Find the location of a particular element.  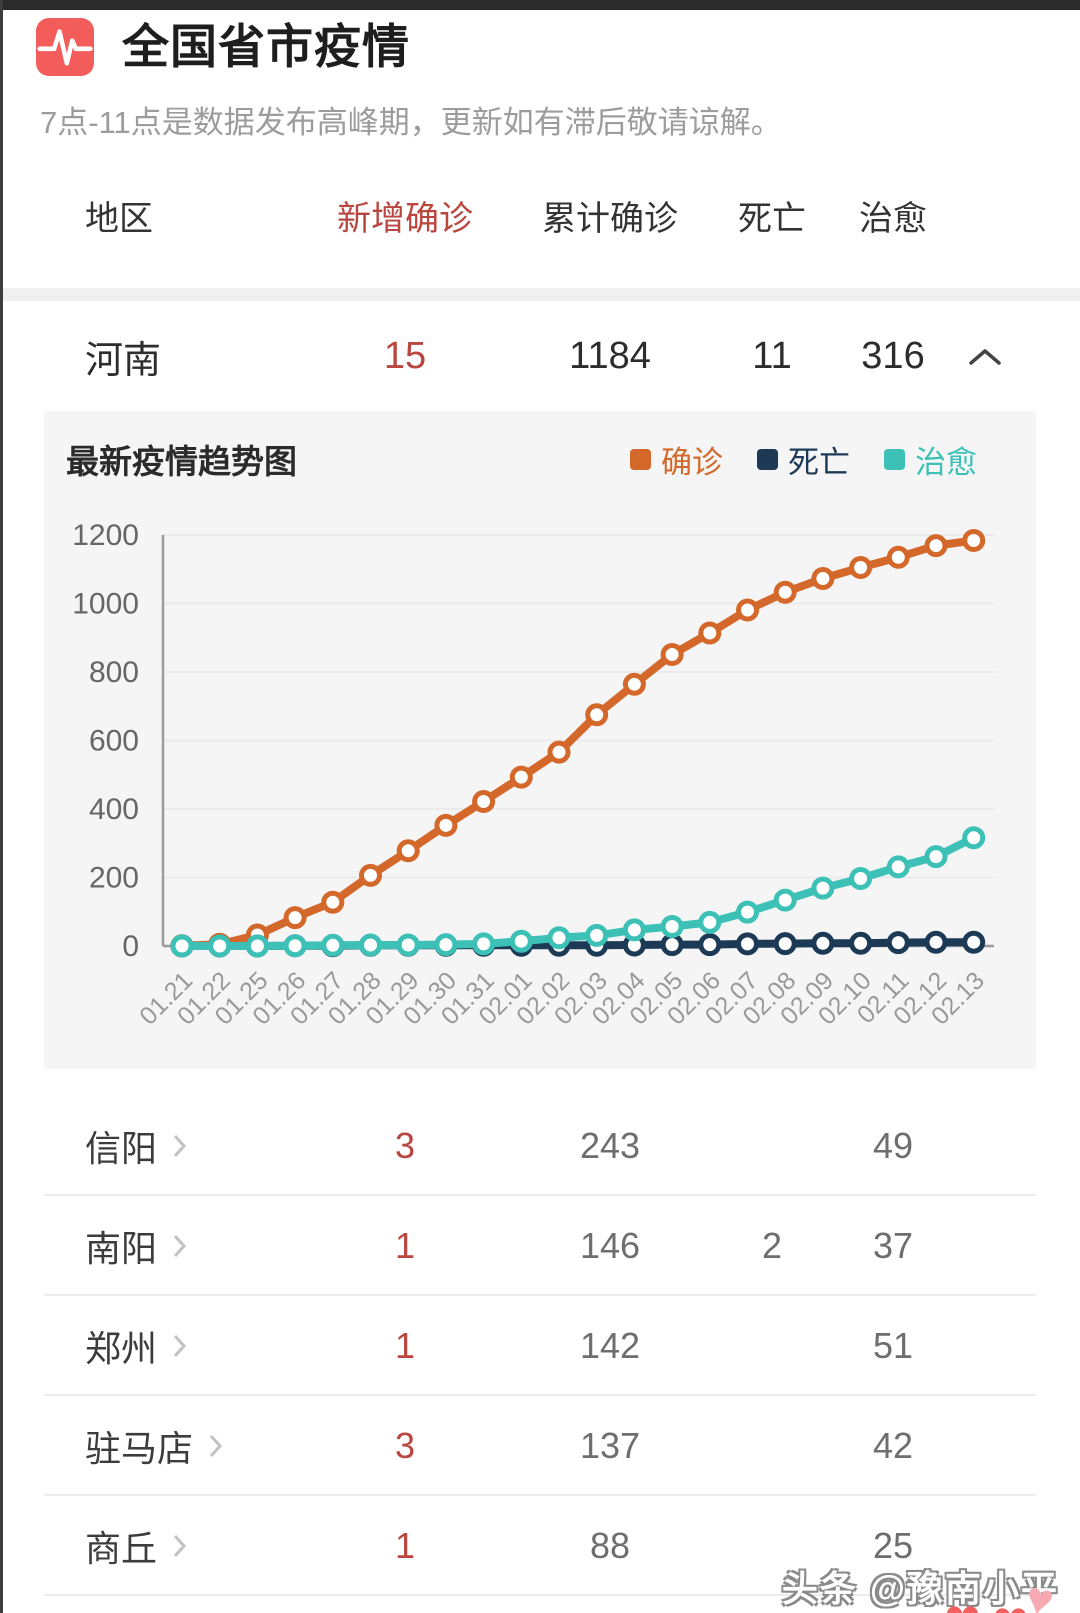

collapse-button is located at coordinates (985, 356).